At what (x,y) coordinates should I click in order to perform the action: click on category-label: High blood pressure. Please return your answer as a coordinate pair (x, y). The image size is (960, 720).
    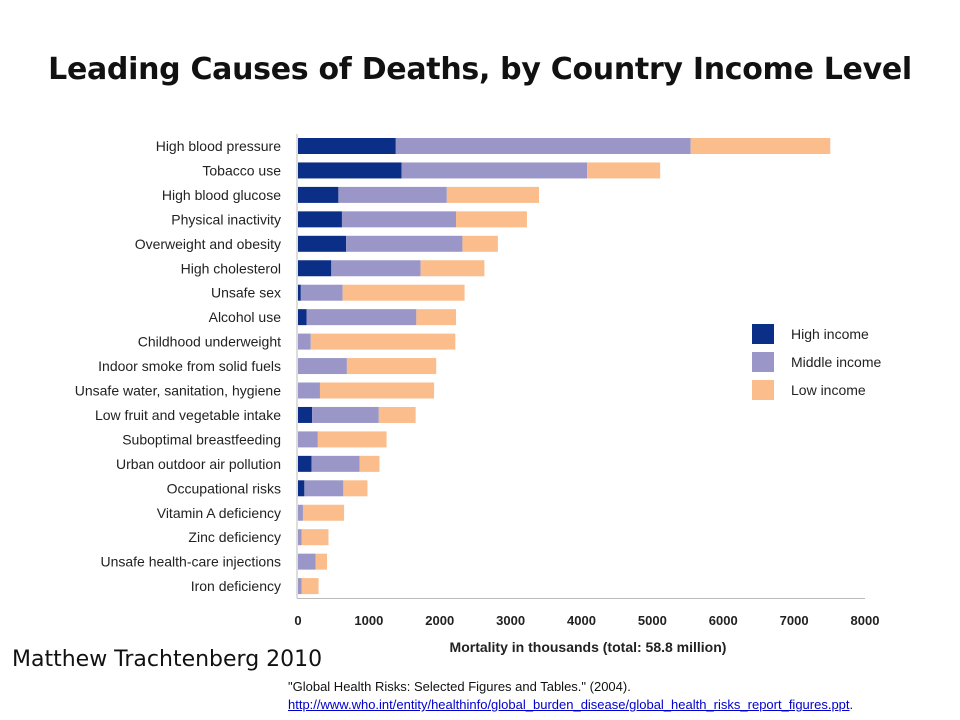
    Looking at the image, I should click on (219, 146).